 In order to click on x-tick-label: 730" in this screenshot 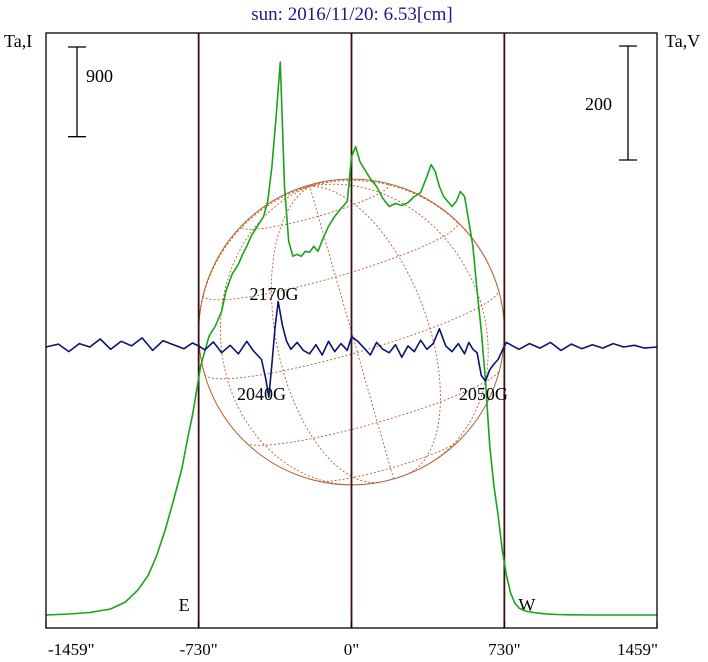, I will do `click(504, 649)`.